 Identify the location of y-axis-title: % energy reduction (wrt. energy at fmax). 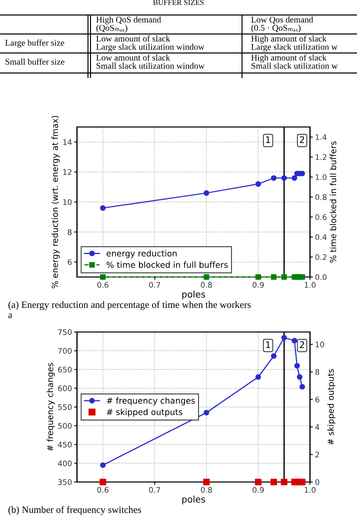
(56, 202).